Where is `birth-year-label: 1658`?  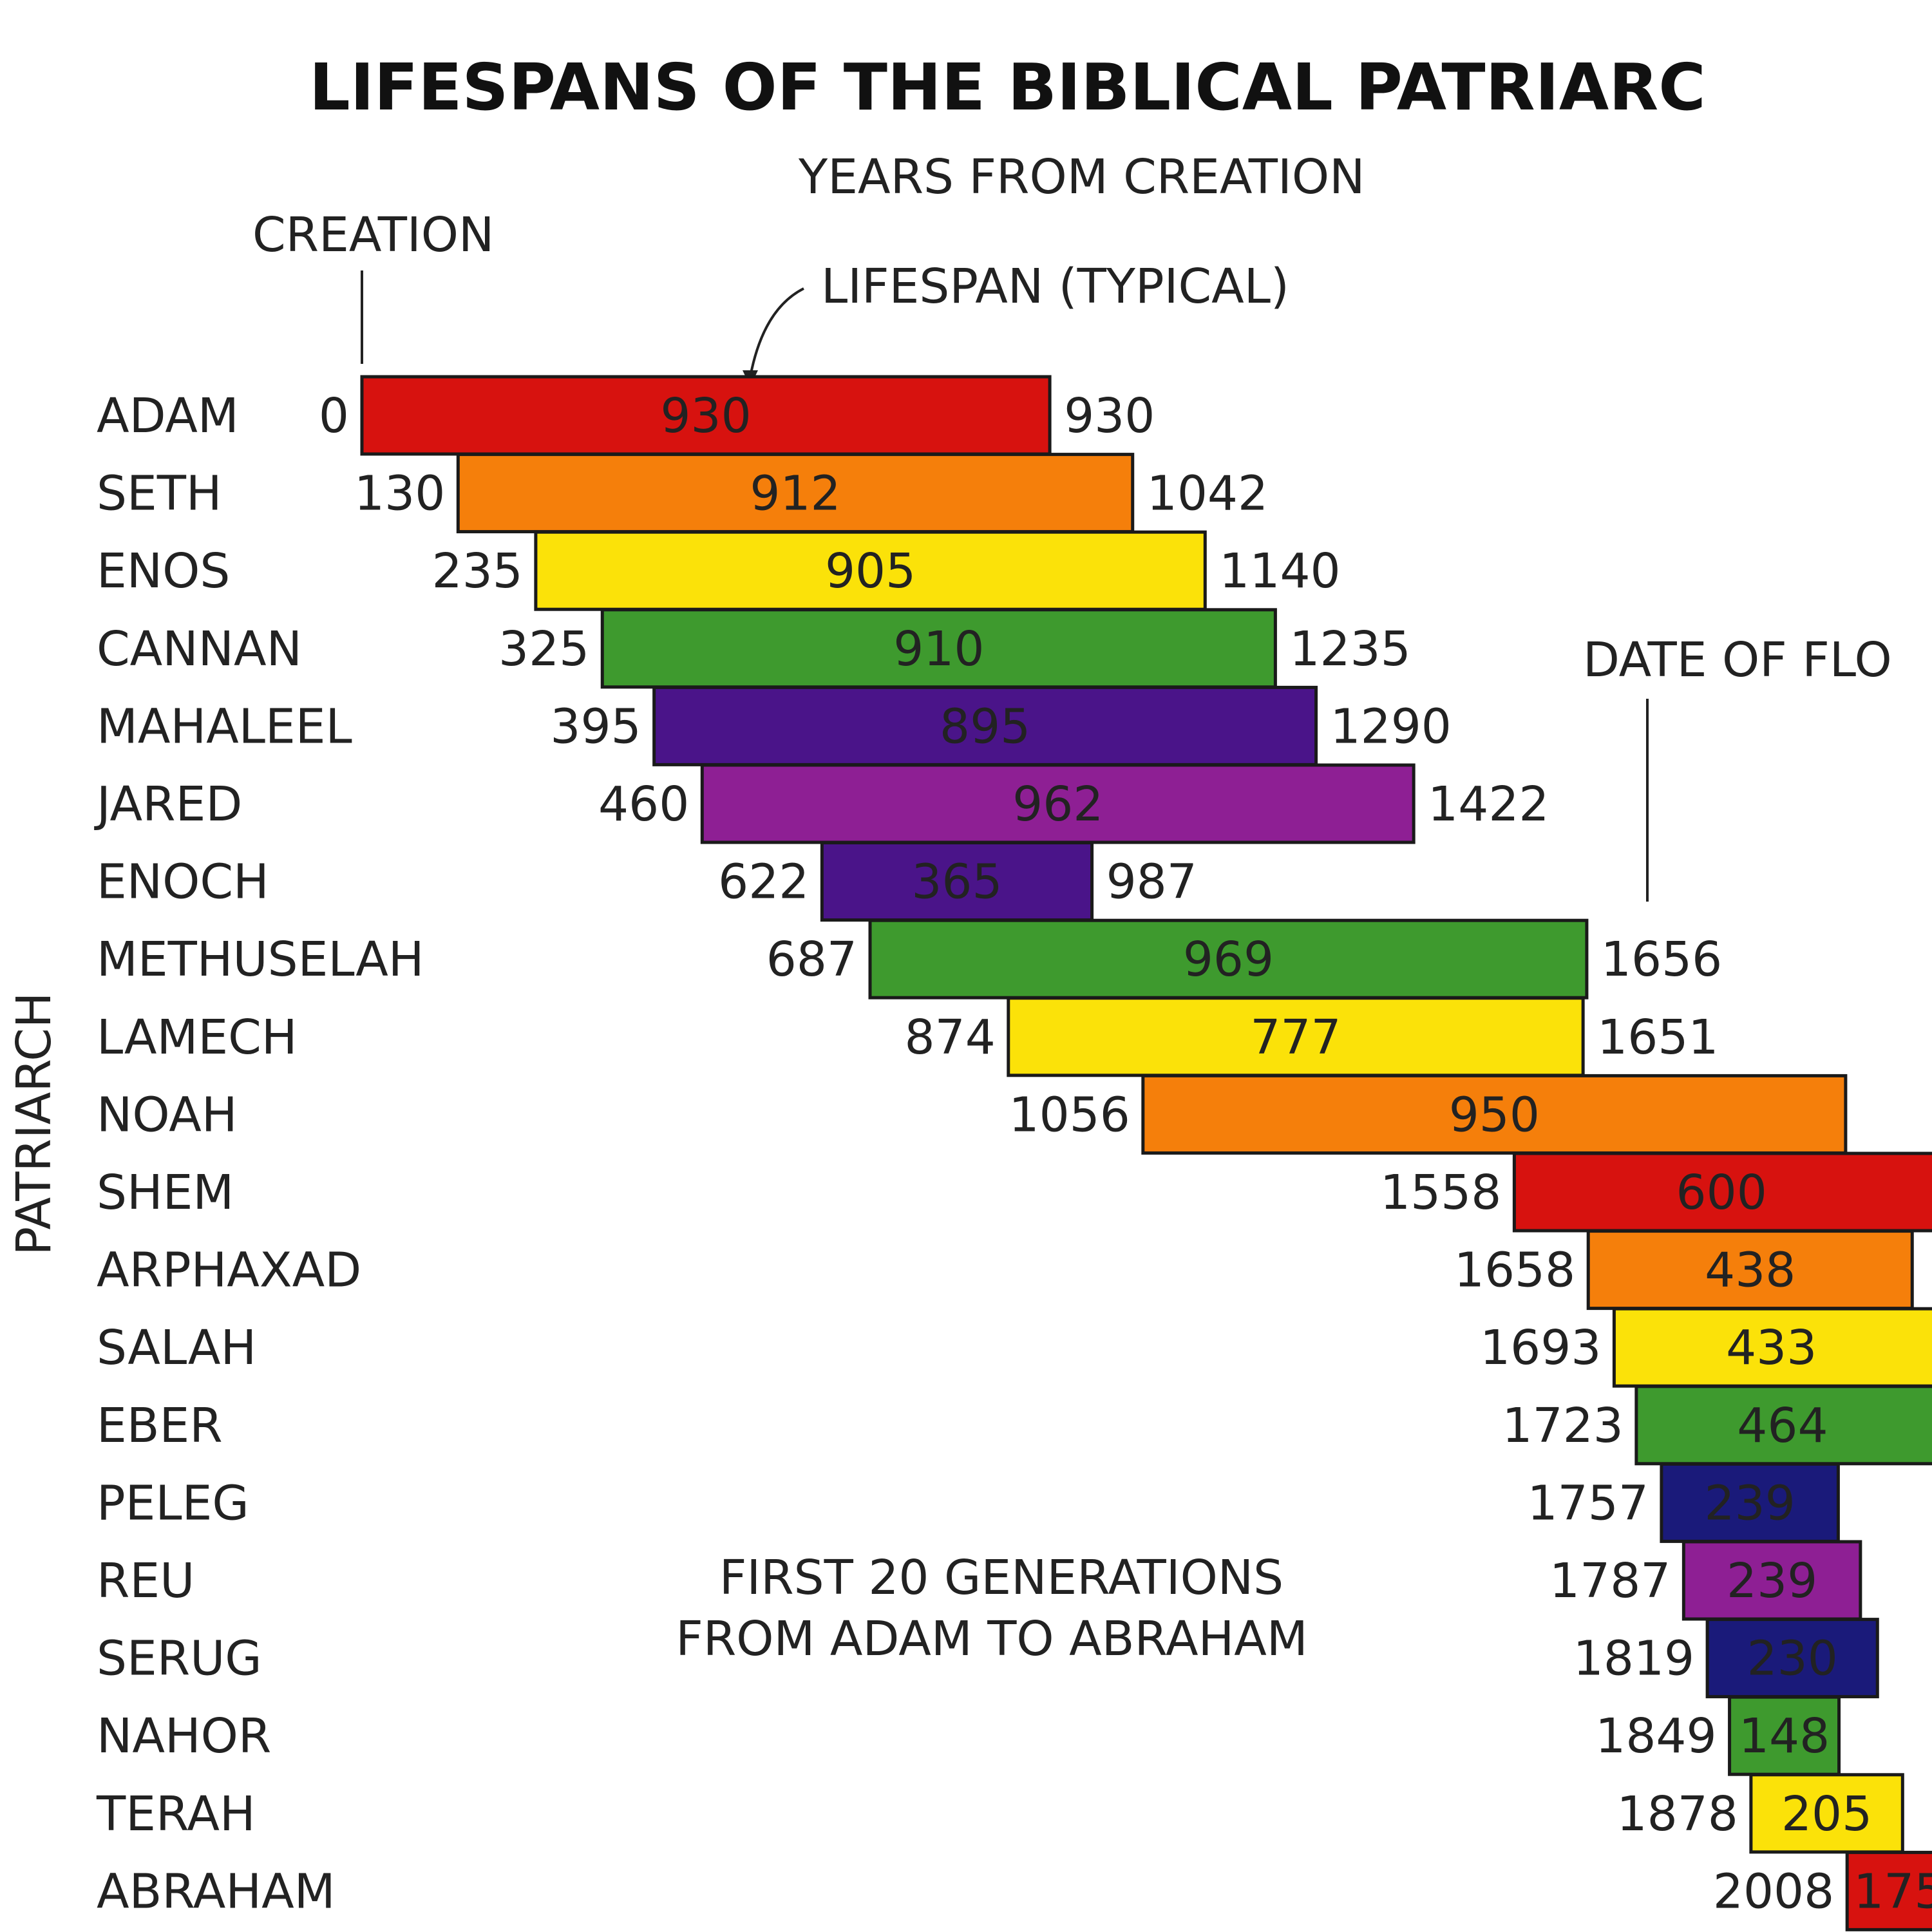
birth-year-label: 1658 is located at coordinates (1514, 1270).